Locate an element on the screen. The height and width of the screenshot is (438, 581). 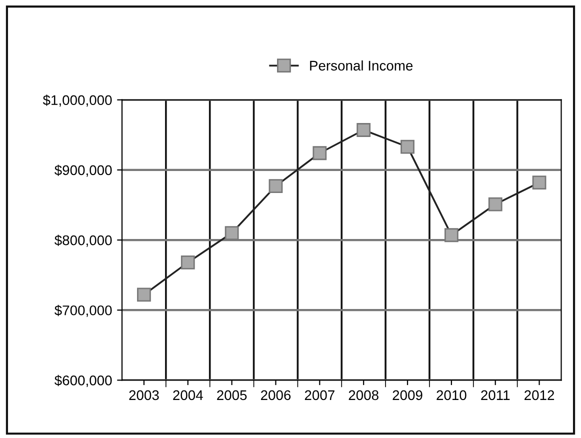
x-tick-label: 2011 is located at coordinates (495, 395).